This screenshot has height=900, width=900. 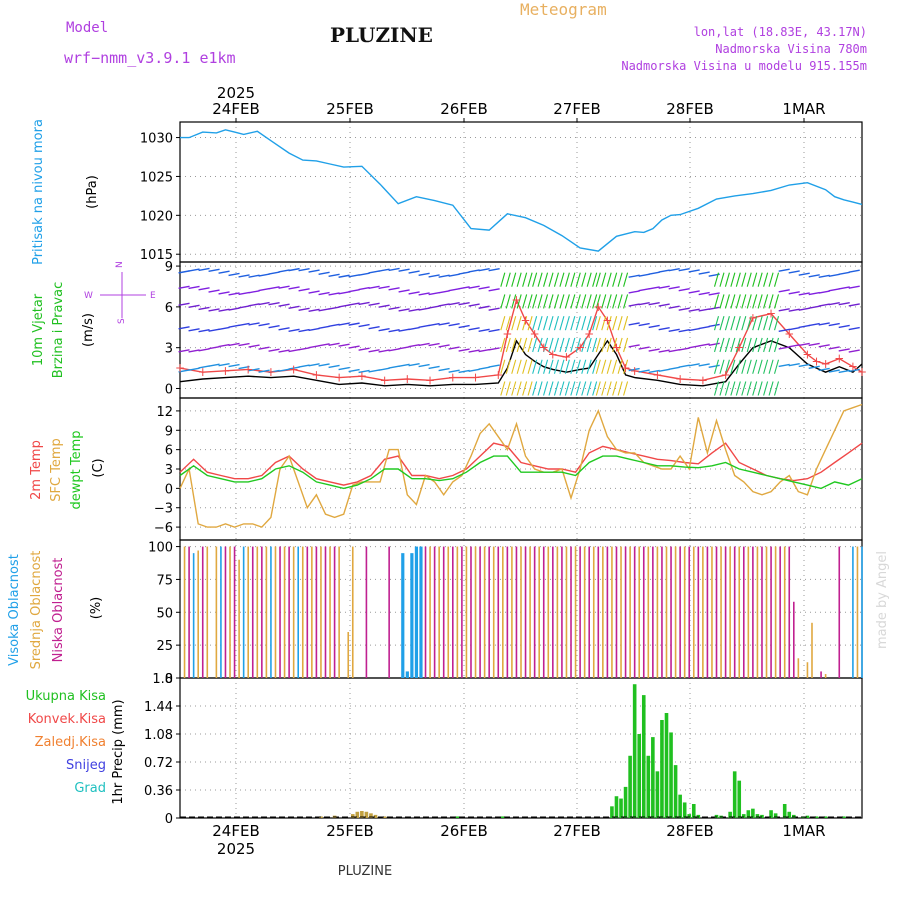 What do you see at coordinates (56, 470) in the screenshot?
I see `tsfc-ylabel: SFC Temp` at bounding box center [56, 470].